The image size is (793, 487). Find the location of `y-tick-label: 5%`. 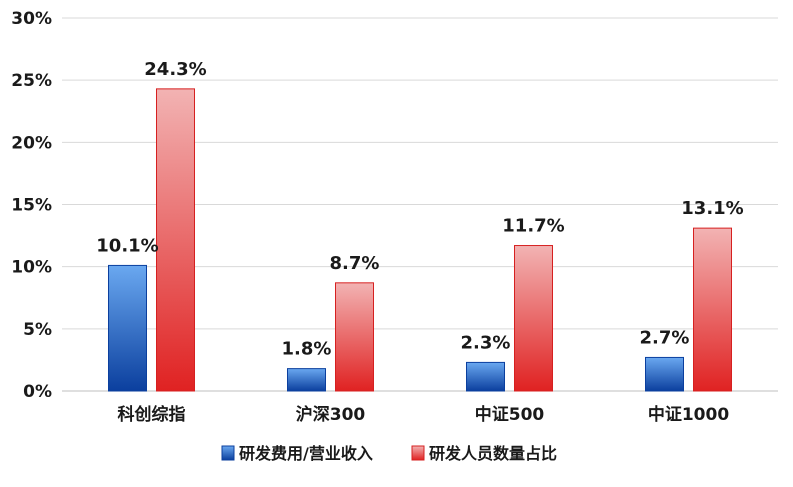

y-tick-label: 5% is located at coordinates (37, 330).